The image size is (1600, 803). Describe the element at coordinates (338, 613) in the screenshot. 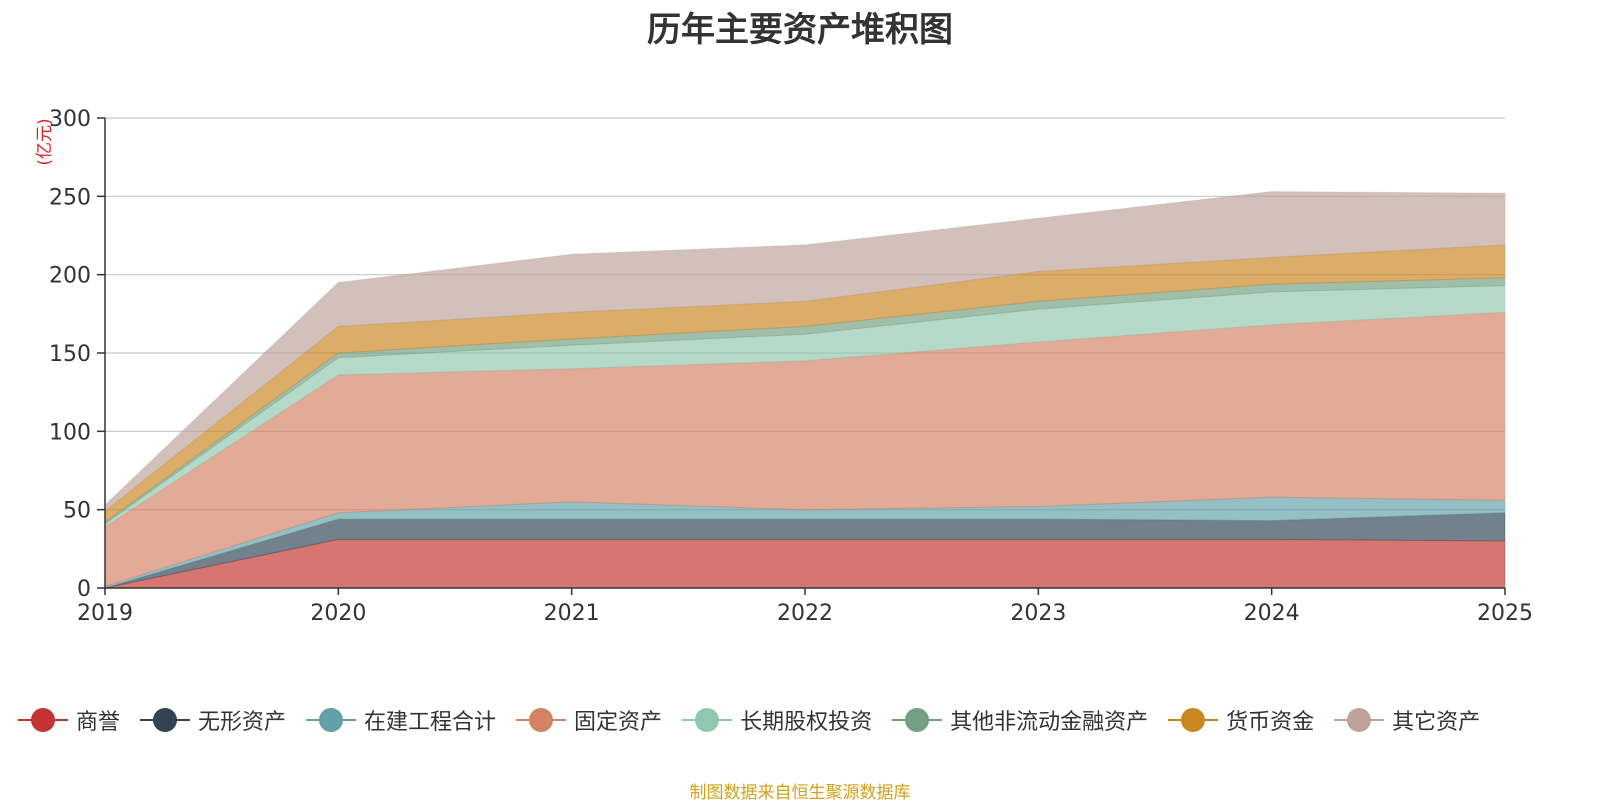

I see `x-tick-label: 2020` at that location.